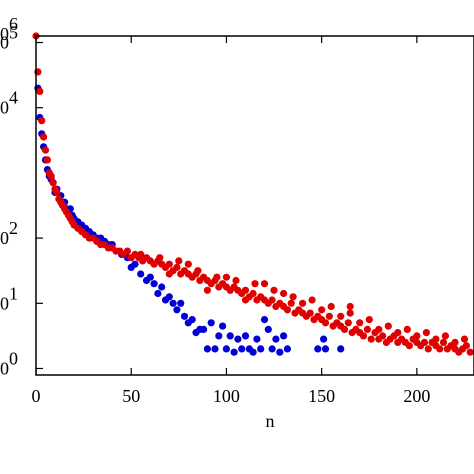 The image size is (474, 474). Describe the element at coordinates (13, 24) in the screenshot. I see `y-tick-exponent: 6` at that location.